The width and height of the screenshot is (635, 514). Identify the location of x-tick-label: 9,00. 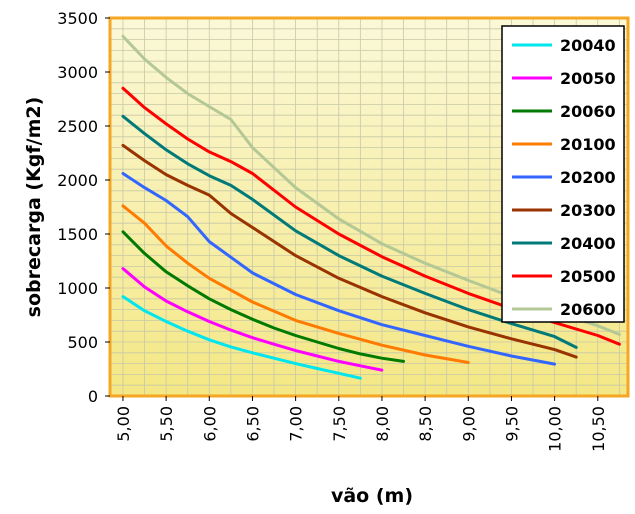
(468, 424).